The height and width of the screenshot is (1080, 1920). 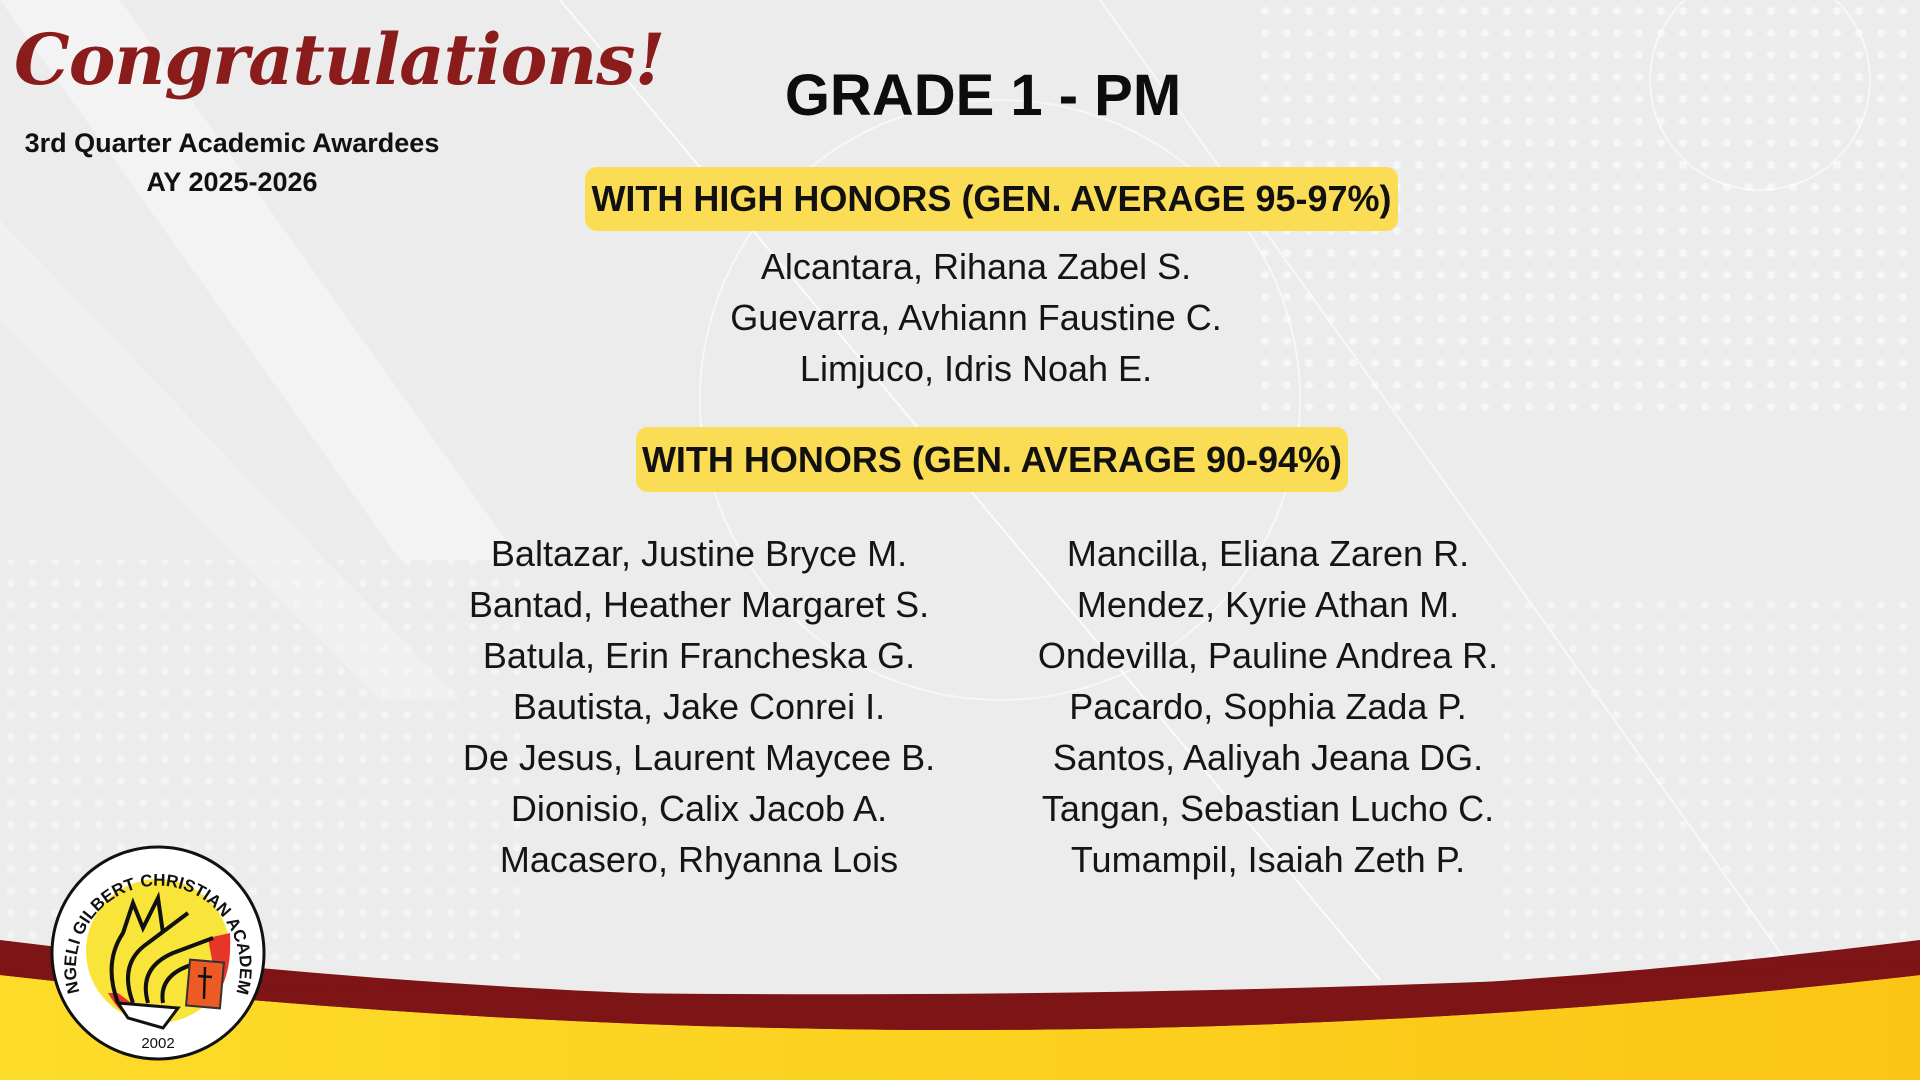 What do you see at coordinates (699, 808) in the screenshot?
I see `list-item: Dionisio, Calix Jacob A.` at bounding box center [699, 808].